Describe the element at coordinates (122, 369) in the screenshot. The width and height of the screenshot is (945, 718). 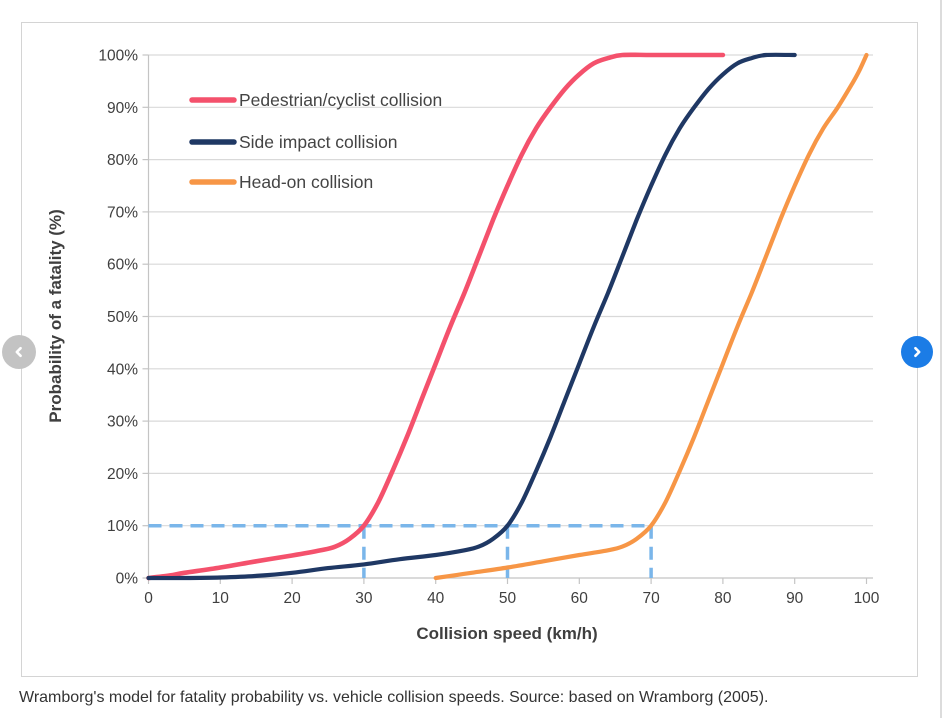
I see `y-tick-label-40: 40%` at that location.